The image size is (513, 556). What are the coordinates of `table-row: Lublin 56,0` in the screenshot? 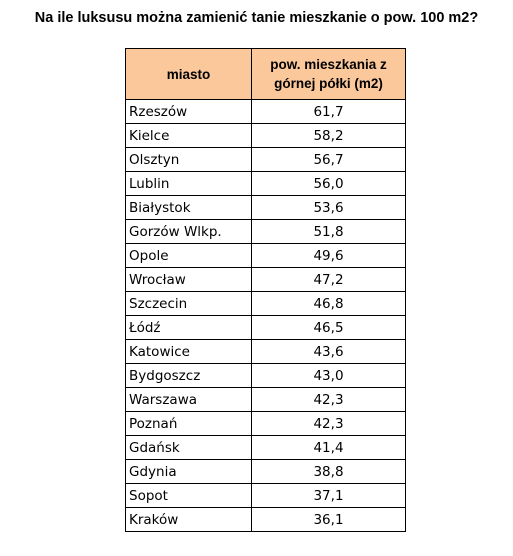 It's located at (265, 183).